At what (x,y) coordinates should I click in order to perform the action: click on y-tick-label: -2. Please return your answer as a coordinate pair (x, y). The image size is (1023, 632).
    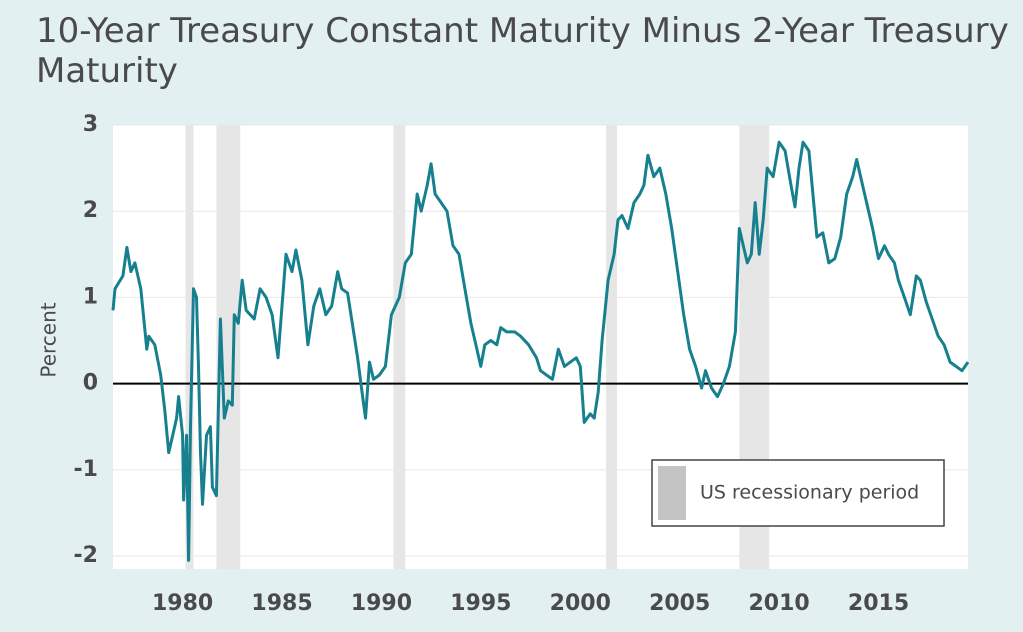
    Looking at the image, I should click on (86, 555).